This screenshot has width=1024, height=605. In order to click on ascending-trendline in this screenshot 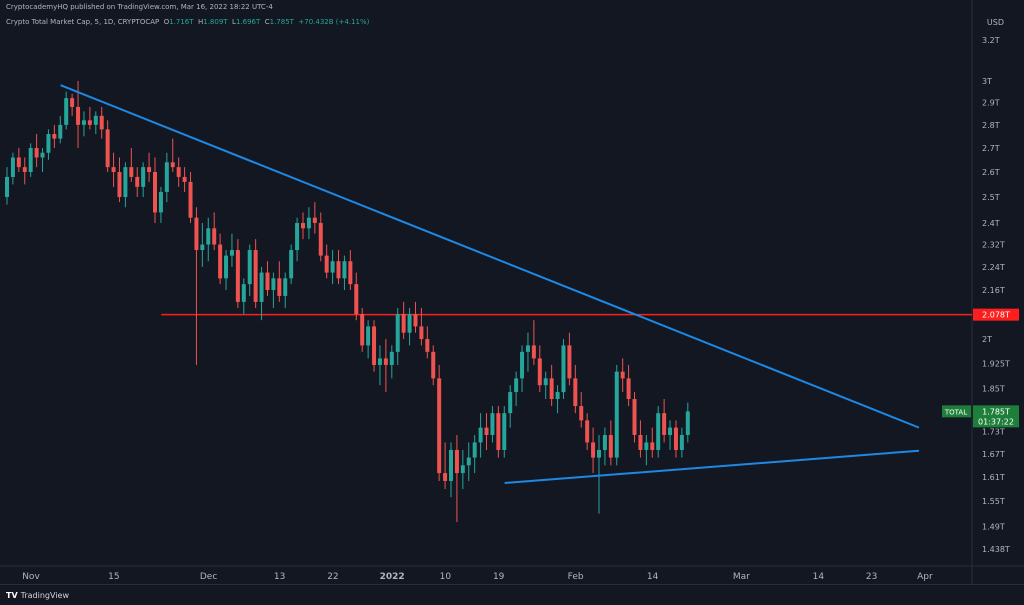, I will do `click(712, 467)`.